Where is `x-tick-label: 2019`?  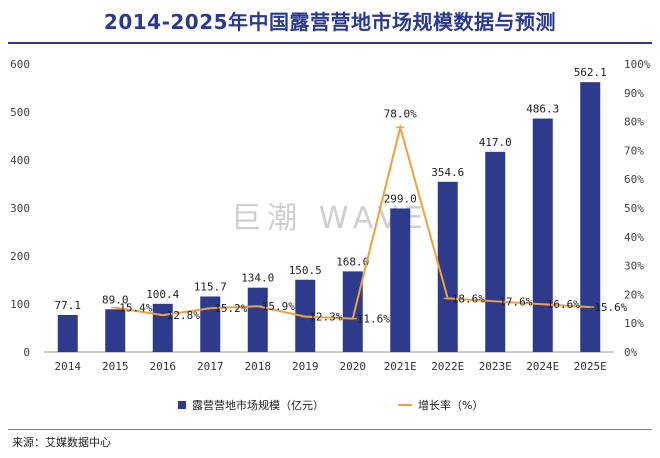
x-tick-label: 2019 is located at coordinates (305, 366).